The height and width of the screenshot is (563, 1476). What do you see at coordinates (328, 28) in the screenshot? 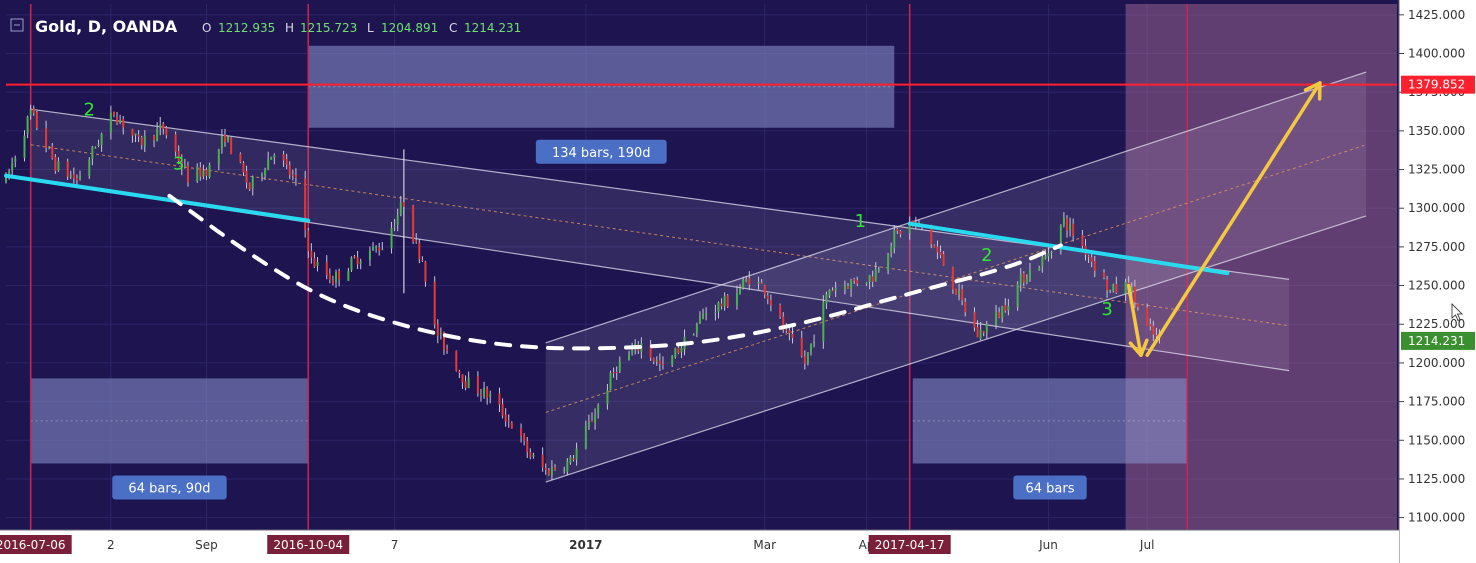
I see `high-value: 1215.723` at bounding box center [328, 28].